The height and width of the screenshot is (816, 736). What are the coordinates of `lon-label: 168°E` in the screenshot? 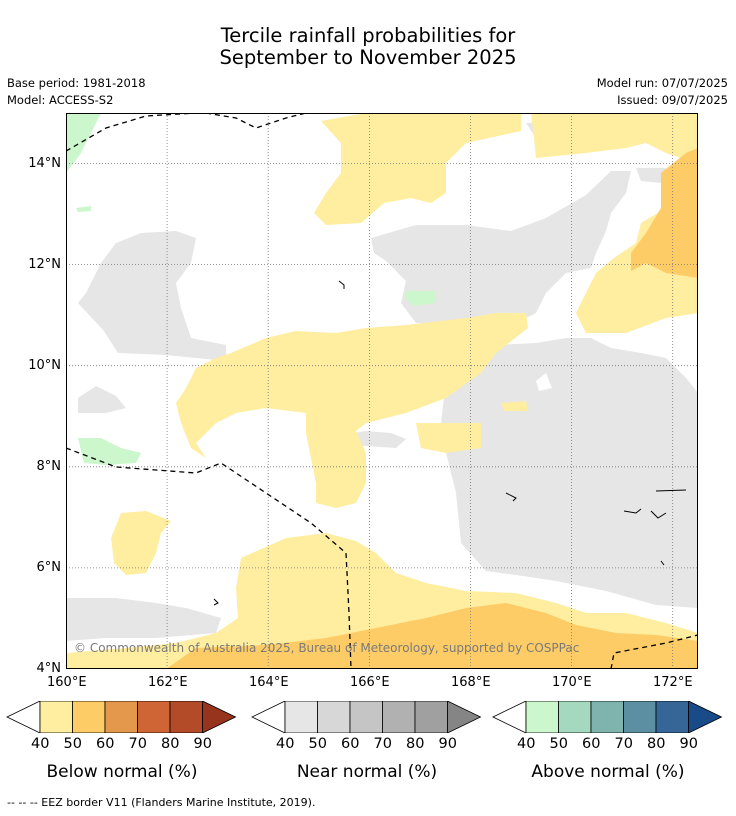 It's located at (471, 682).